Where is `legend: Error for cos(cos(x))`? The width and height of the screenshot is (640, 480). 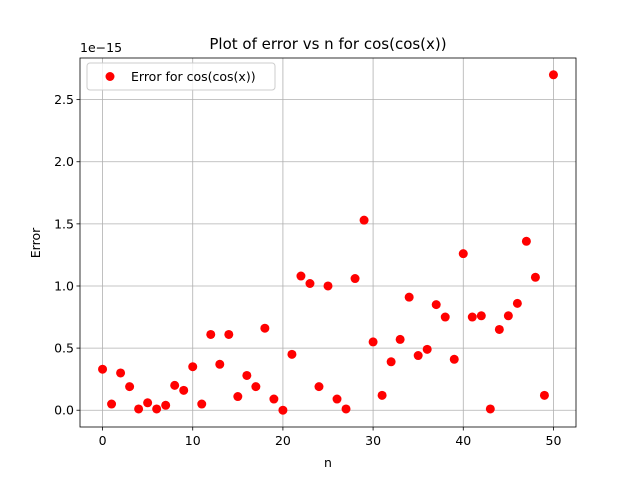 legend: Error for cos(cos(x)) is located at coordinates (181, 76).